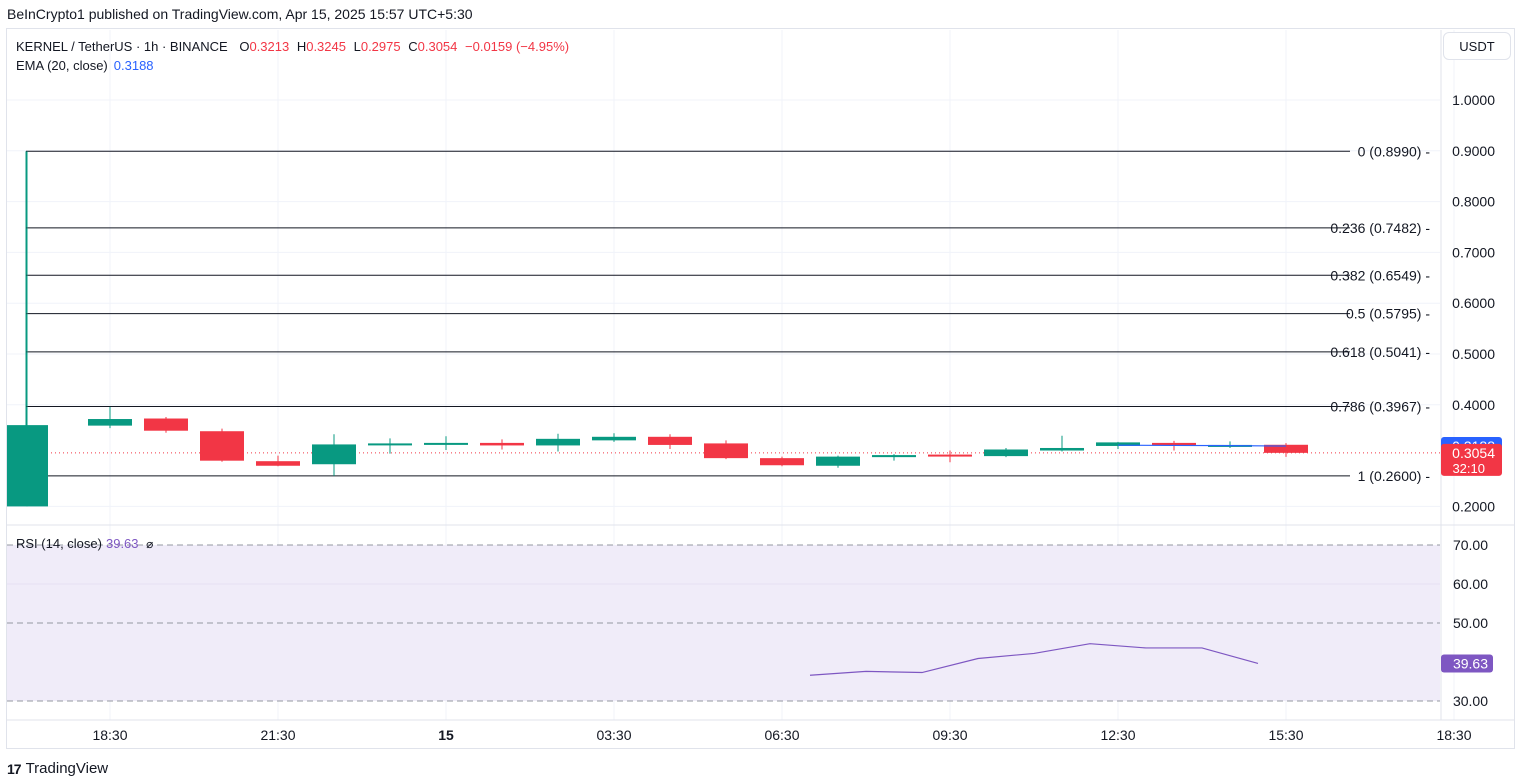  What do you see at coordinates (277, 735) in the screenshot?
I see `x-tick-label: 21:30` at bounding box center [277, 735].